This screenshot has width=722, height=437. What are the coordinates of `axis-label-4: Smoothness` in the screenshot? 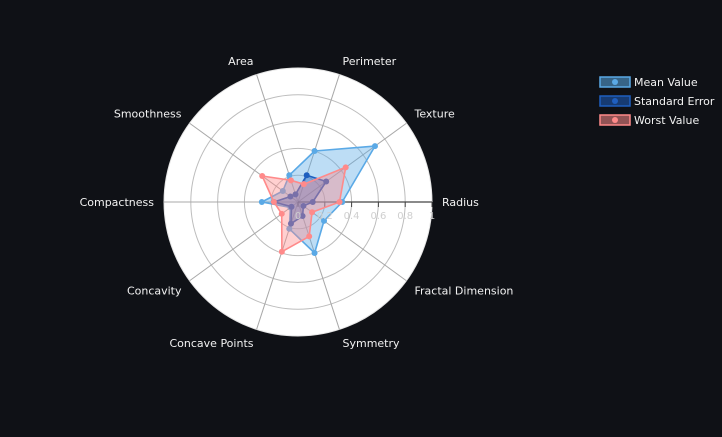 It's located at (148, 113).